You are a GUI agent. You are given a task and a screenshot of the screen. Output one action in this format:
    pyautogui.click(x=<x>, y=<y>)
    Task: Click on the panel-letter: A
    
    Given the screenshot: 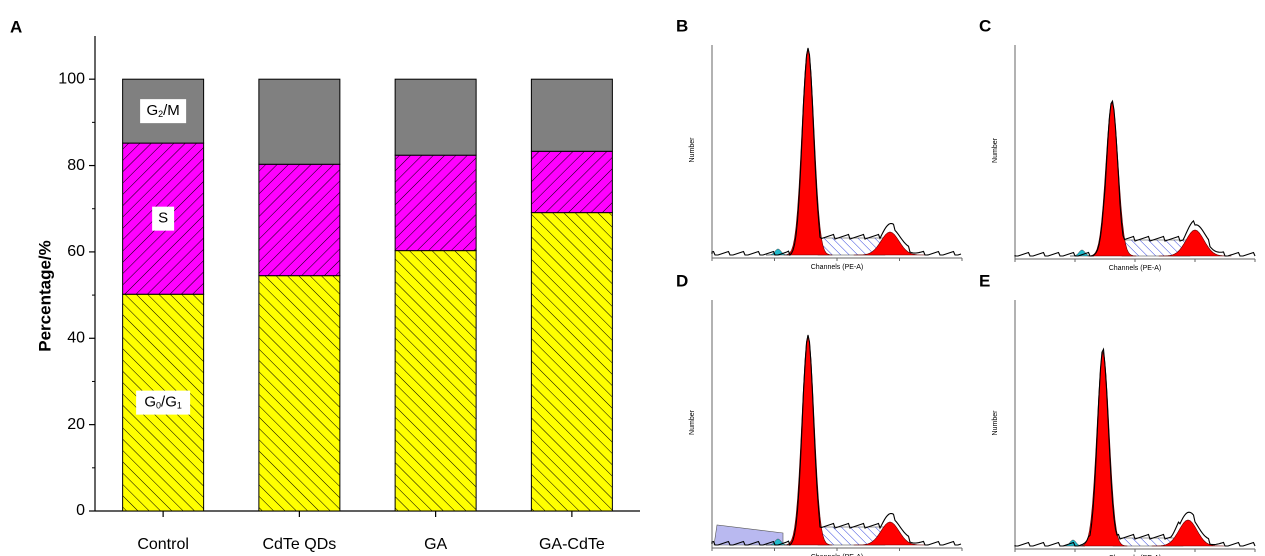 What is the action you would take?
    pyautogui.click(x=16, y=26)
    